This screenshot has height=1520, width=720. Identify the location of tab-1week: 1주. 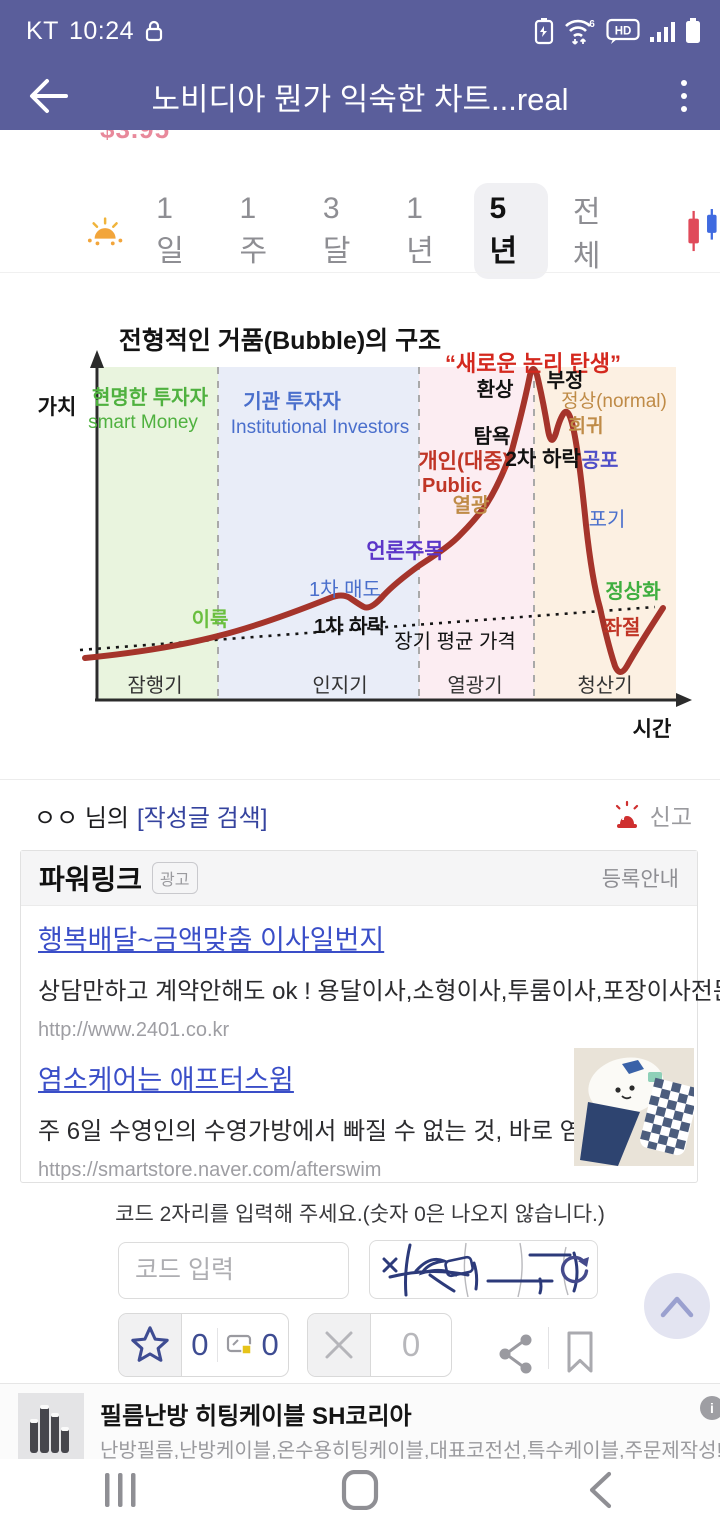
(253, 230).